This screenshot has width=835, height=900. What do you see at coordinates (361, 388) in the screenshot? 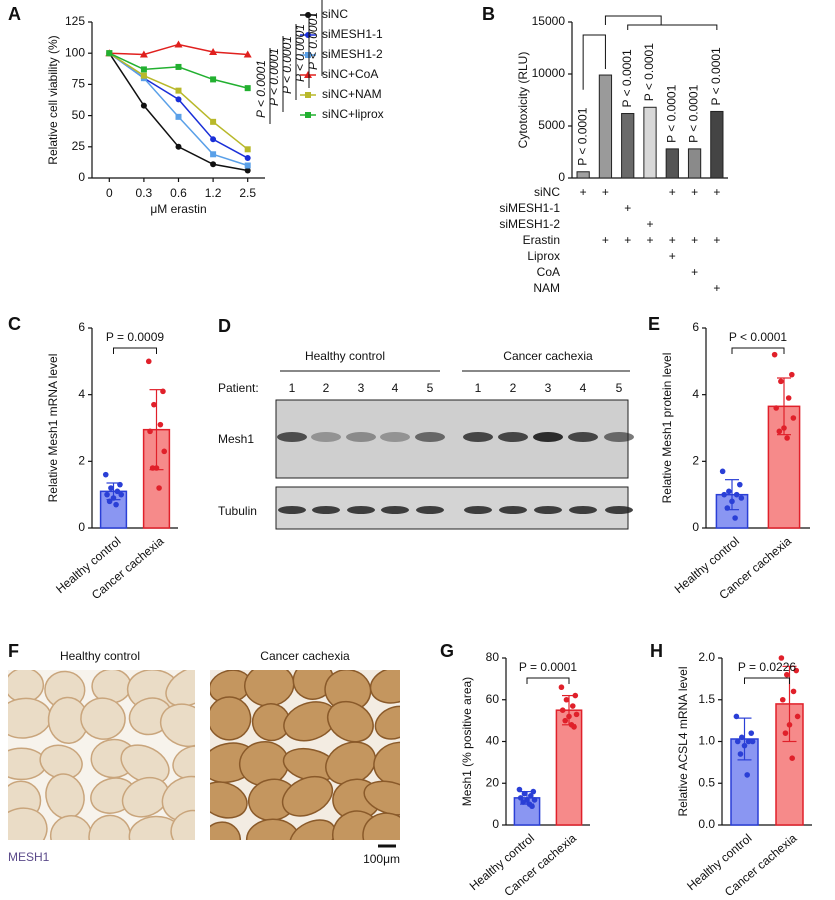
I see `patient-number: 3` at bounding box center [361, 388].